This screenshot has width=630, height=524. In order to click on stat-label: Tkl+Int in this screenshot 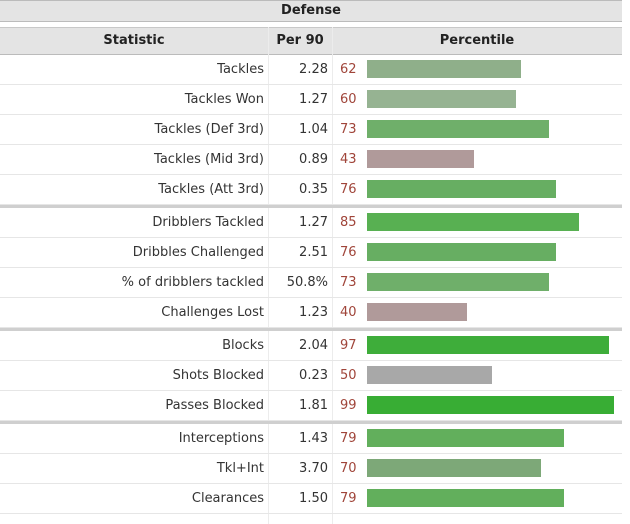, I will do `click(240, 468)`.